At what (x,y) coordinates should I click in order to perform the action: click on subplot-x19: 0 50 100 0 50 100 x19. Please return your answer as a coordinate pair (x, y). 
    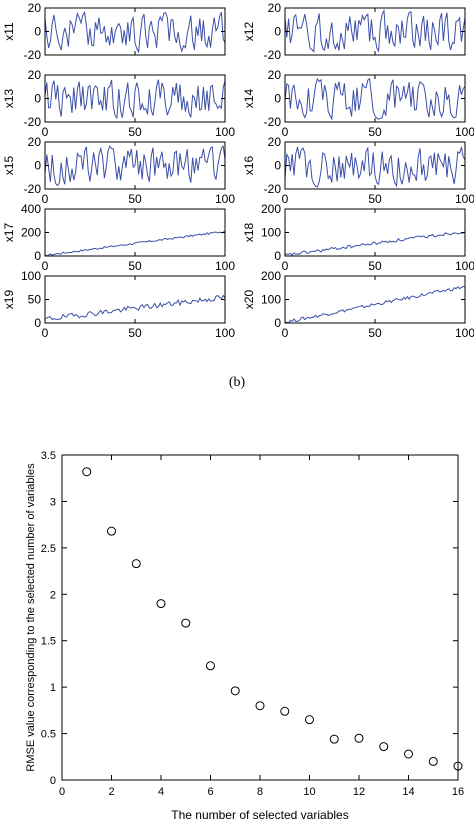
    Looking at the image, I should click on (118, 304).